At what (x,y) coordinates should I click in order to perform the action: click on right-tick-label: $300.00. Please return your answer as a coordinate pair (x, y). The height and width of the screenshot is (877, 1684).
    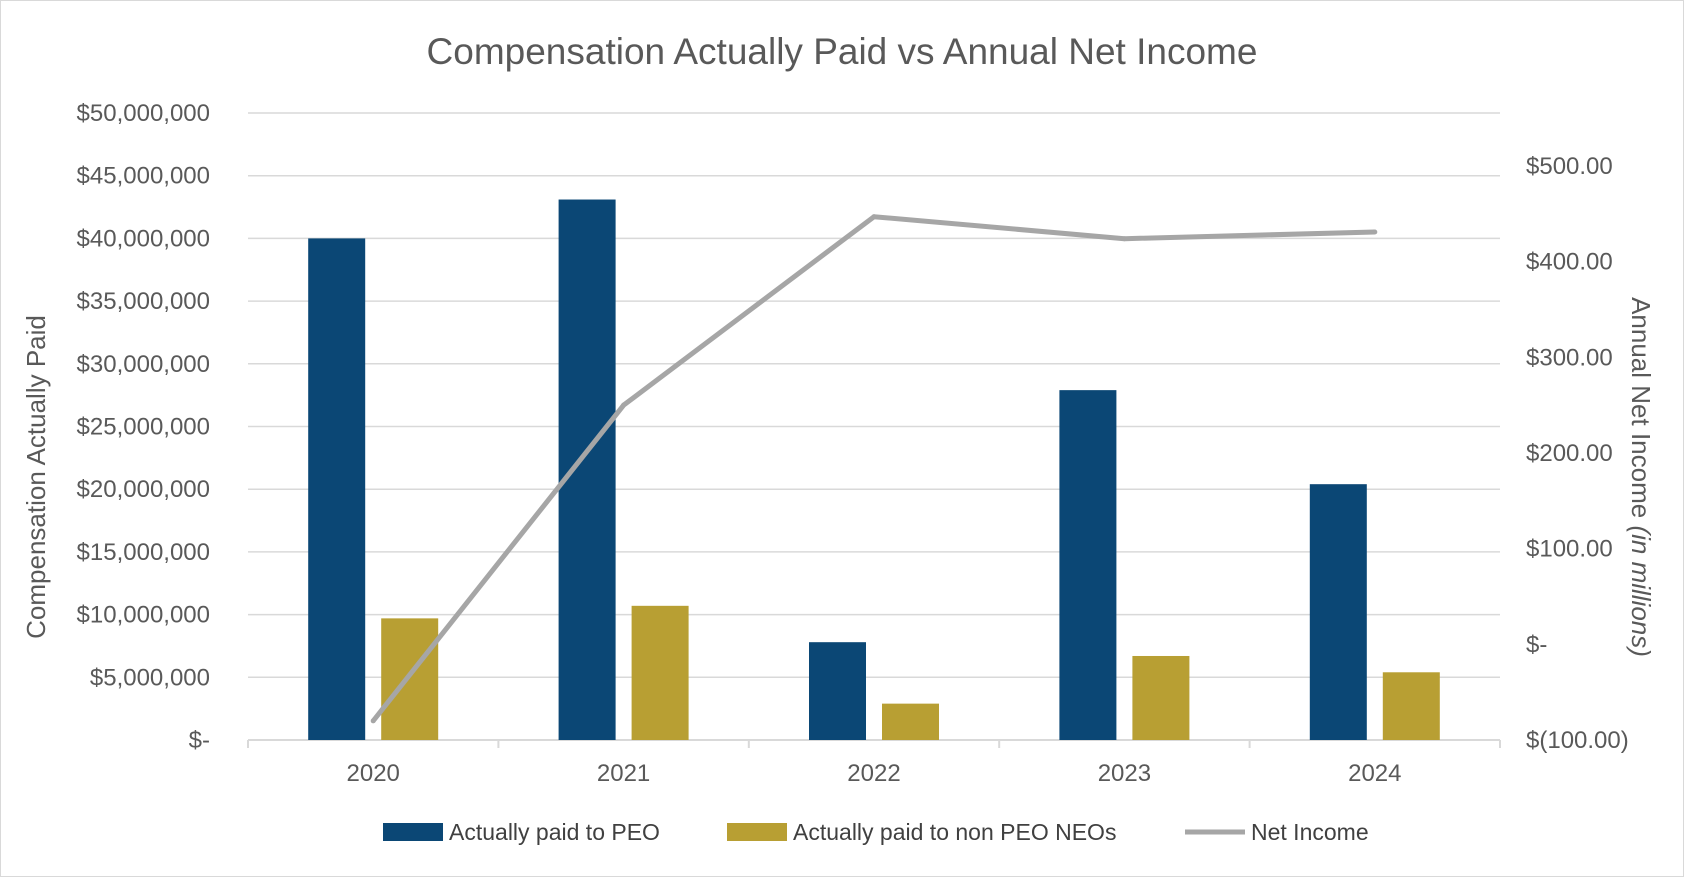
    Looking at the image, I should click on (1569, 357).